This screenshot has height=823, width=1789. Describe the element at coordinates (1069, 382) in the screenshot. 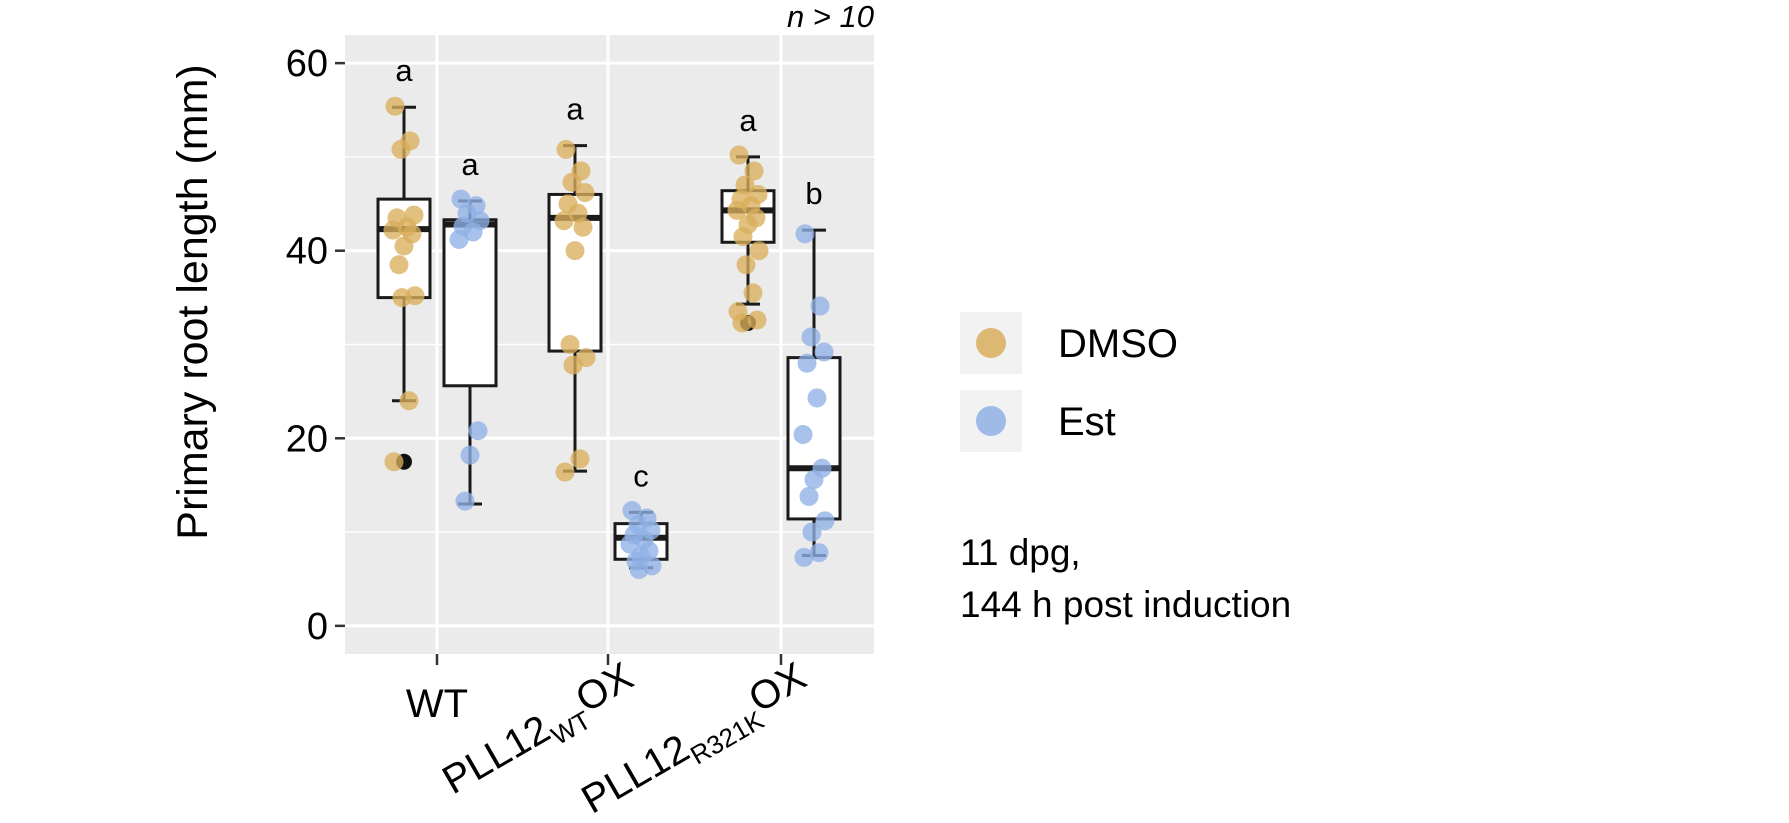

I see `legend: DMSO Est` at that location.